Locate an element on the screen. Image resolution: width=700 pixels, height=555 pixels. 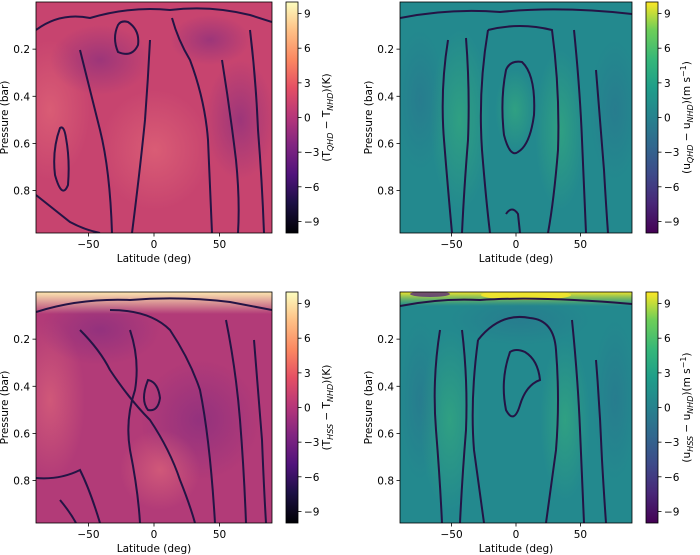
panel-bottom-right is located at coordinates (516, 407).